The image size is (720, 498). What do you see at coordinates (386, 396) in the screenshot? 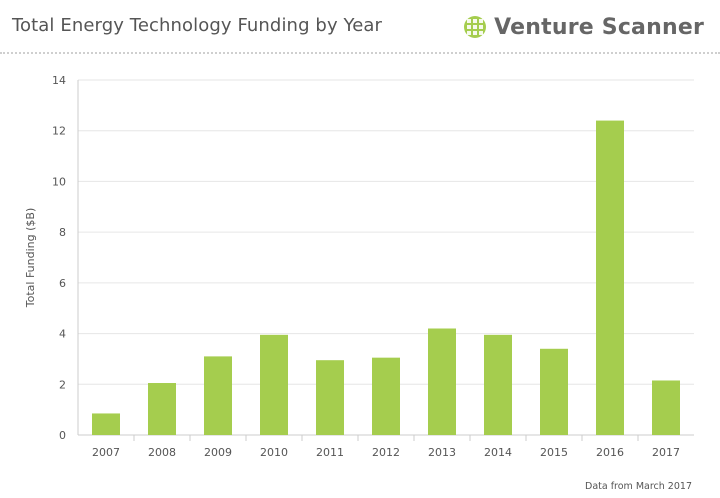
I see `bar-2012` at bounding box center [386, 396].